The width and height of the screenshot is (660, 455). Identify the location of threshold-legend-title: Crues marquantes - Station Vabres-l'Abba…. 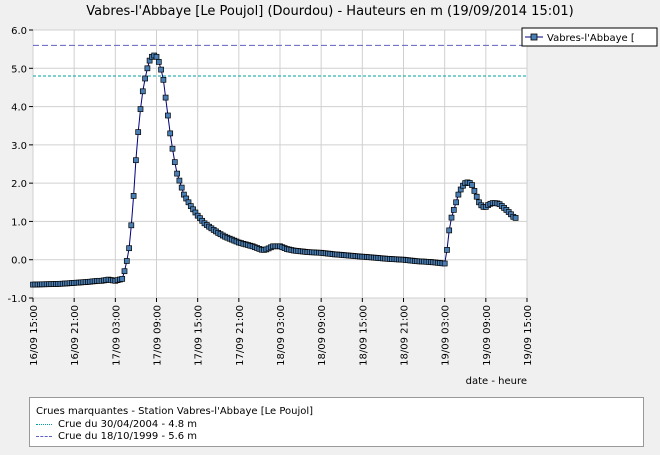
(175, 411).